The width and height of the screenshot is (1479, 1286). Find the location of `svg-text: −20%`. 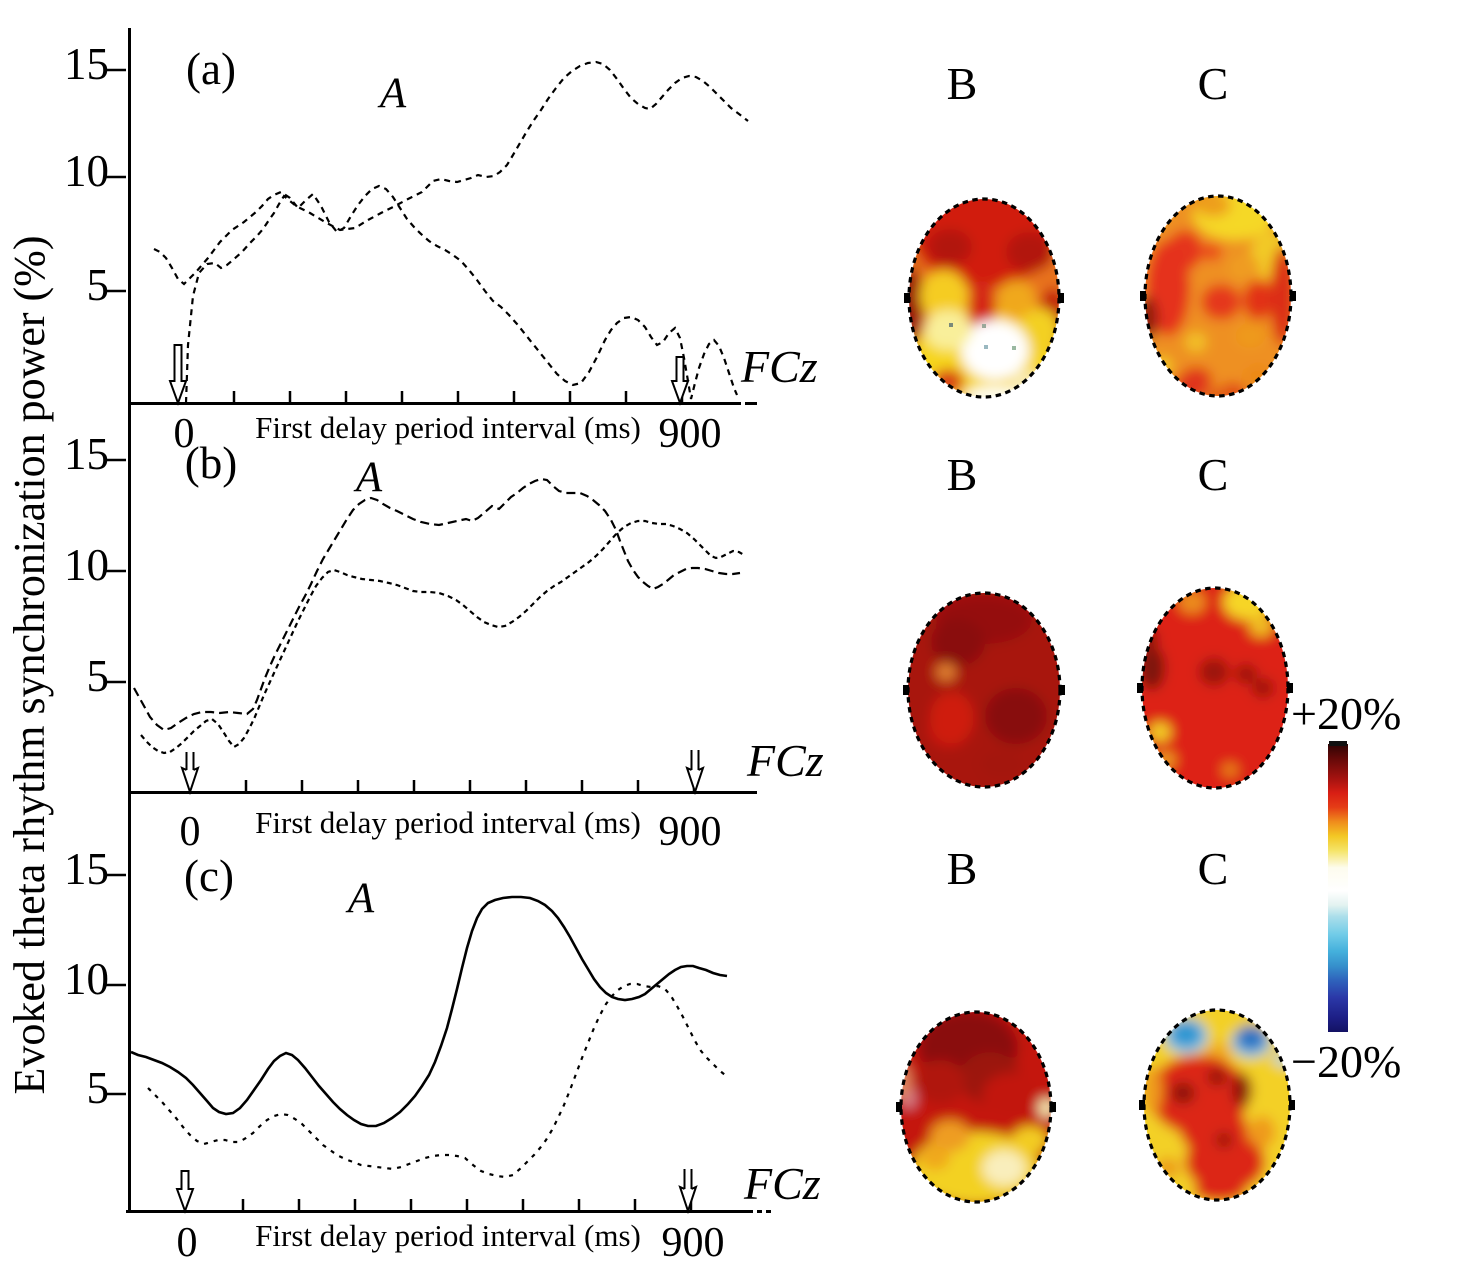

svg-text: −20% is located at coordinates (1346, 1061).